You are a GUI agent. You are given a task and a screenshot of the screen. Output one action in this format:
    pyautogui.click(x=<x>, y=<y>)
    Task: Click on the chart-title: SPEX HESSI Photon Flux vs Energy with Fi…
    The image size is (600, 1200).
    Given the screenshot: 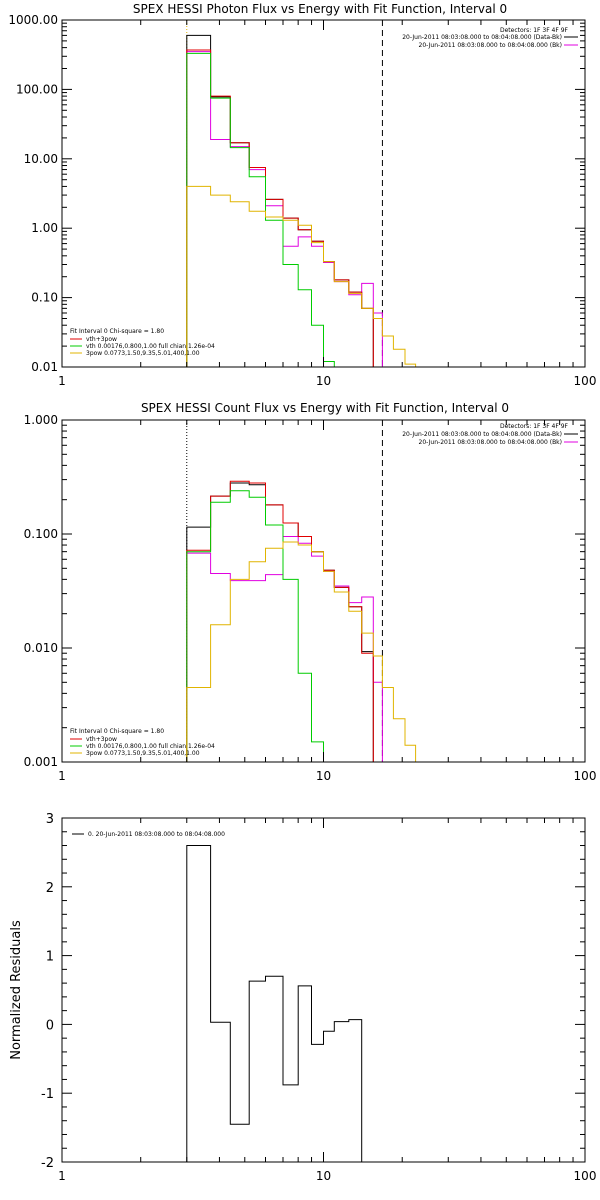 What is the action you would take?
    pyautogui.click(x=320, y=9)
    